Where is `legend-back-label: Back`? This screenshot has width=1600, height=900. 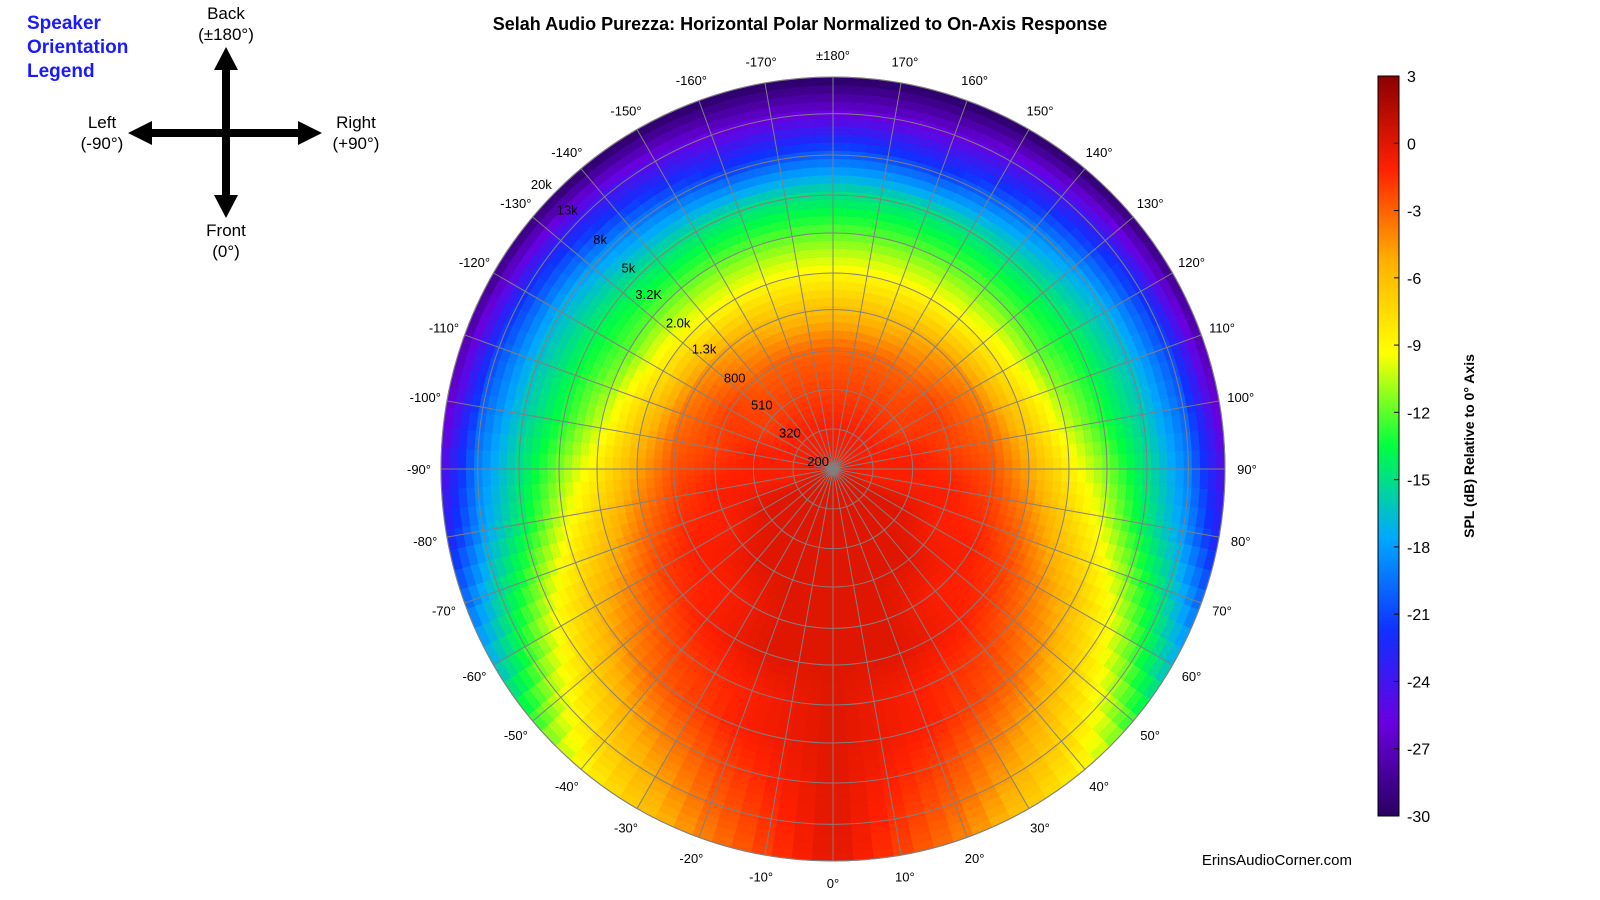
legend-back-label: Back is located at coordinates (226, 13).